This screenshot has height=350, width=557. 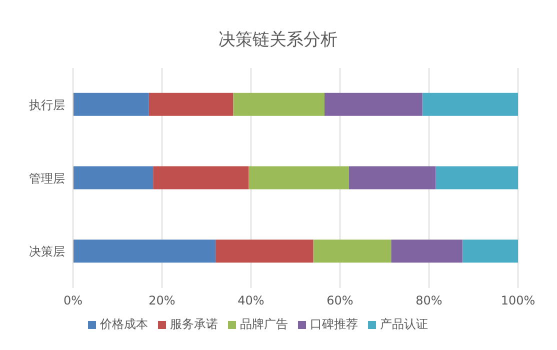 What do you see at coordinates (340, 301) in the screenshot?
I see `x-tick-label: 60%` at bounding box center [340, 301].